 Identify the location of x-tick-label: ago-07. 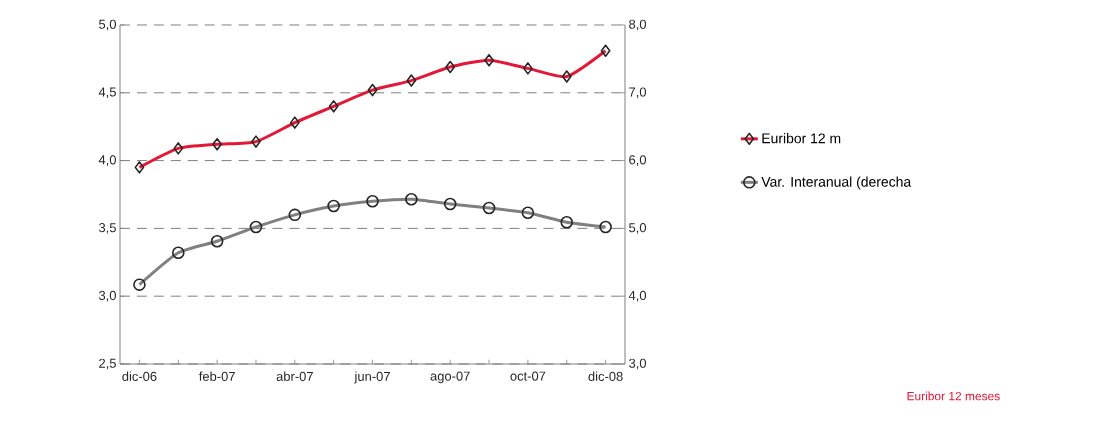
(450, 377).